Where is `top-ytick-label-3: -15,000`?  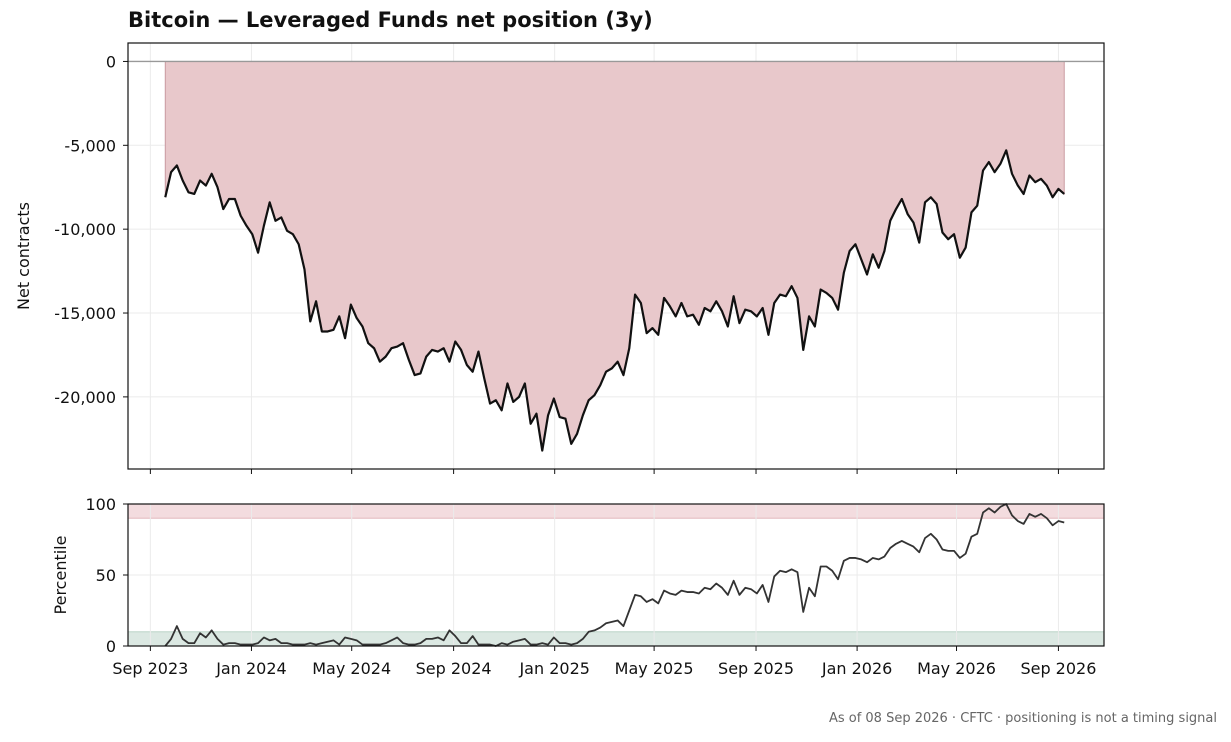 top-ytick-label-3: -15,000 is located at coordinates (85, 313).